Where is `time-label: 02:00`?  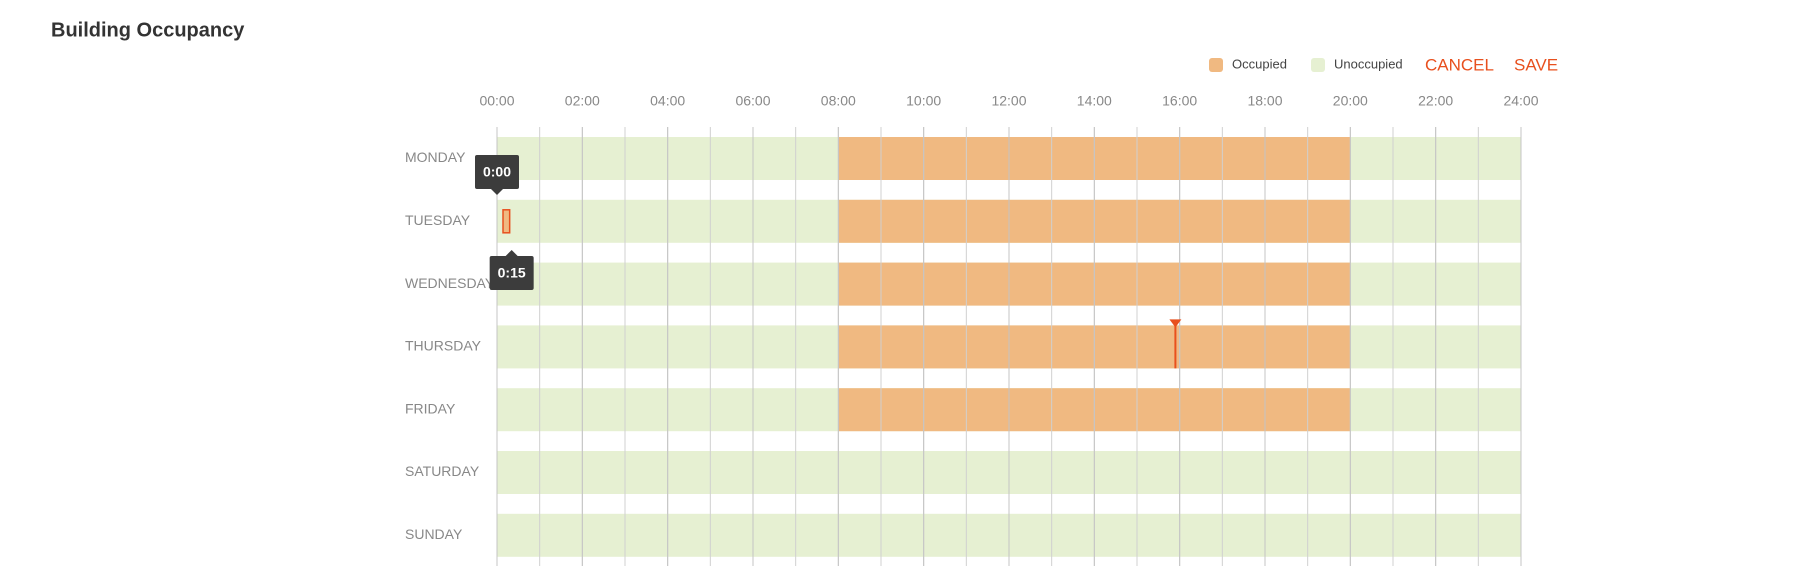 time-label: 02:00 is located at coordinates (582, 101).